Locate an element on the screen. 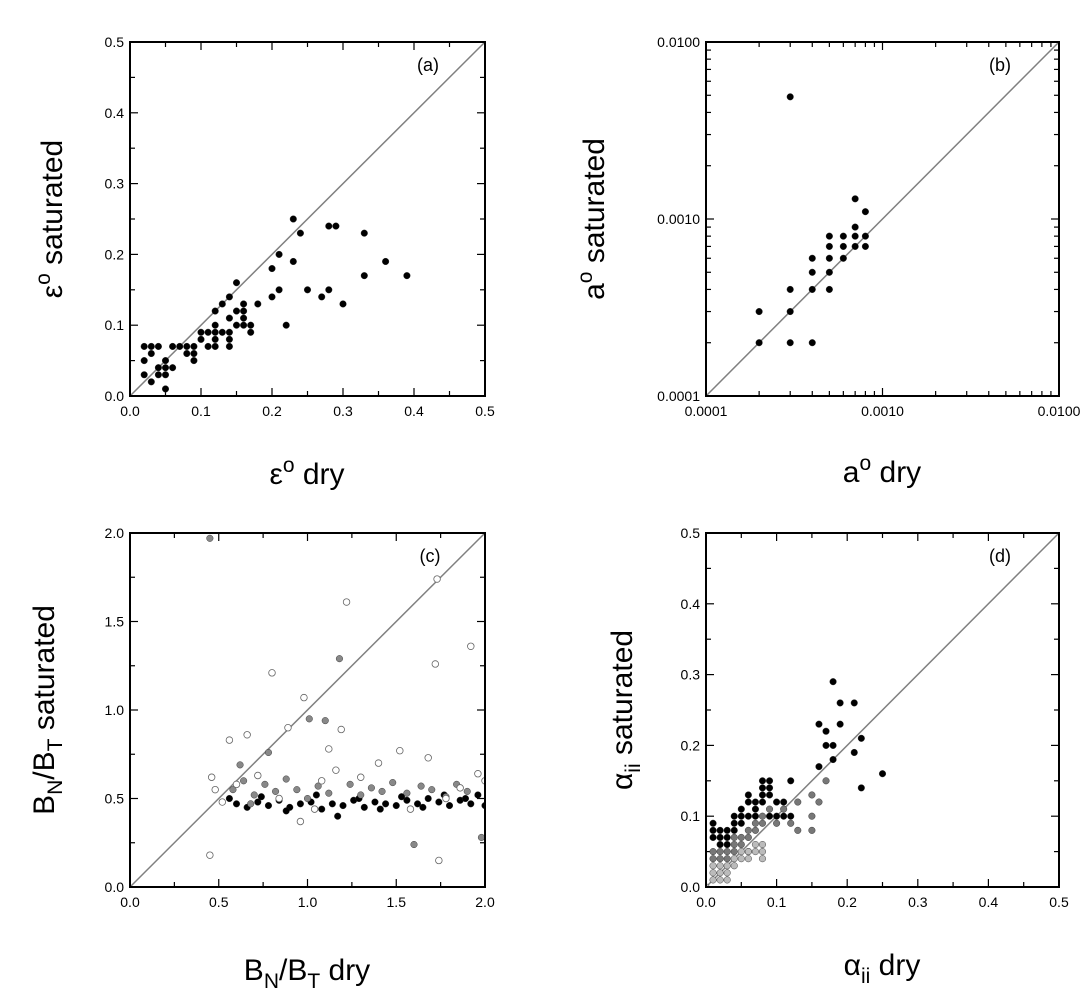  x-tick-label: 0.2 is located at coordinates (272, 411).